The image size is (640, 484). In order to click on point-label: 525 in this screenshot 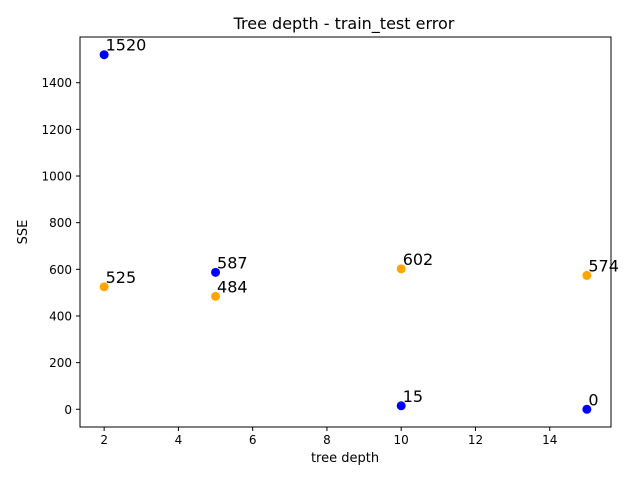, I will do `click(121, 277)`.